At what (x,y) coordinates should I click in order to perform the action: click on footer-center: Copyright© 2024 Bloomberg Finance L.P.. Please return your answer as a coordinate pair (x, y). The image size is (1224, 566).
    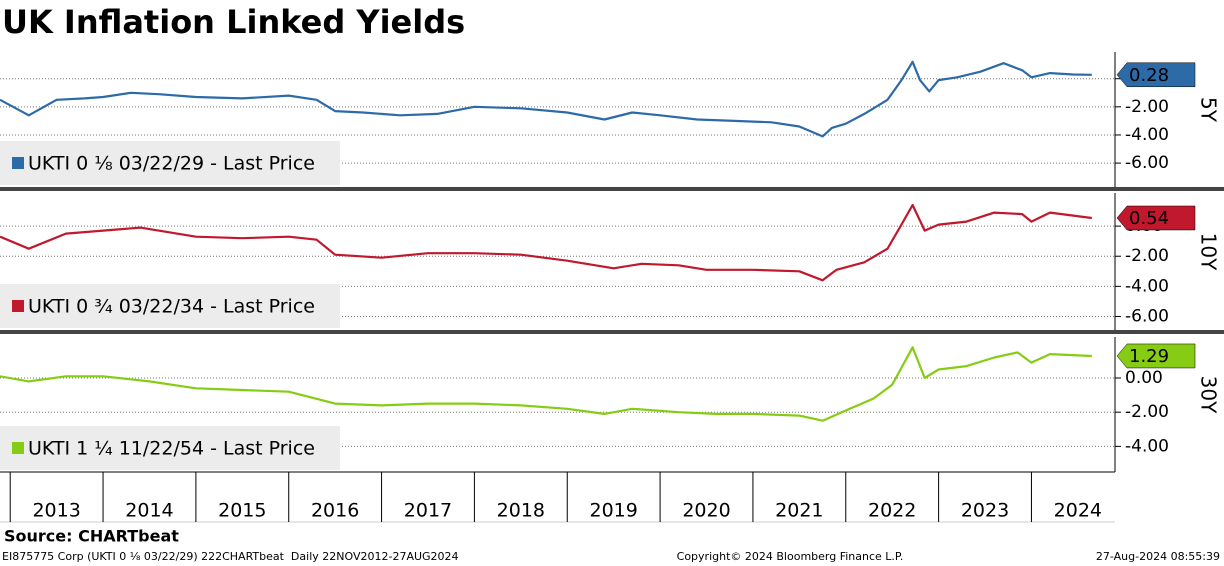
    Looking at the image, I should click on (790, 556).